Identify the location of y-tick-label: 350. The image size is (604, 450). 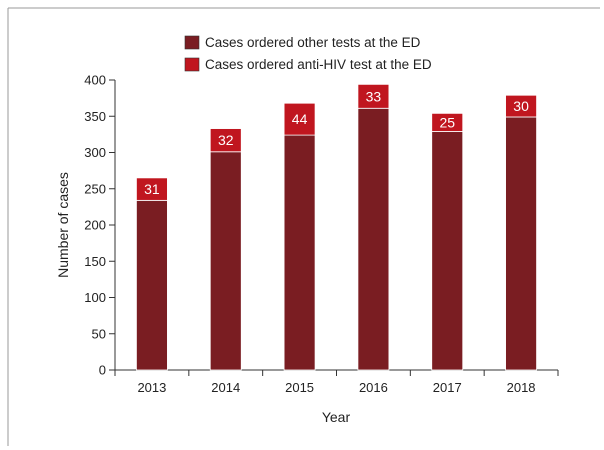
(95, 116).